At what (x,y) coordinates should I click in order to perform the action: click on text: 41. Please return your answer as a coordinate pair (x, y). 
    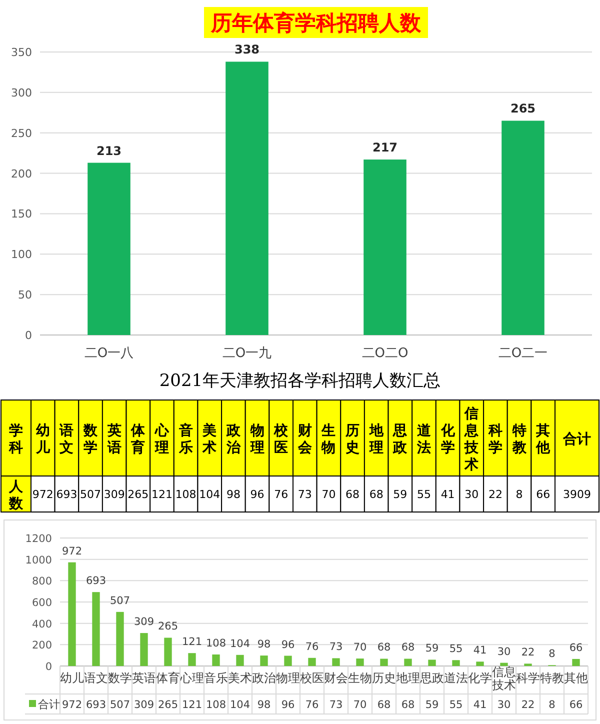
    Looking at the image, I should click on (480, 705).